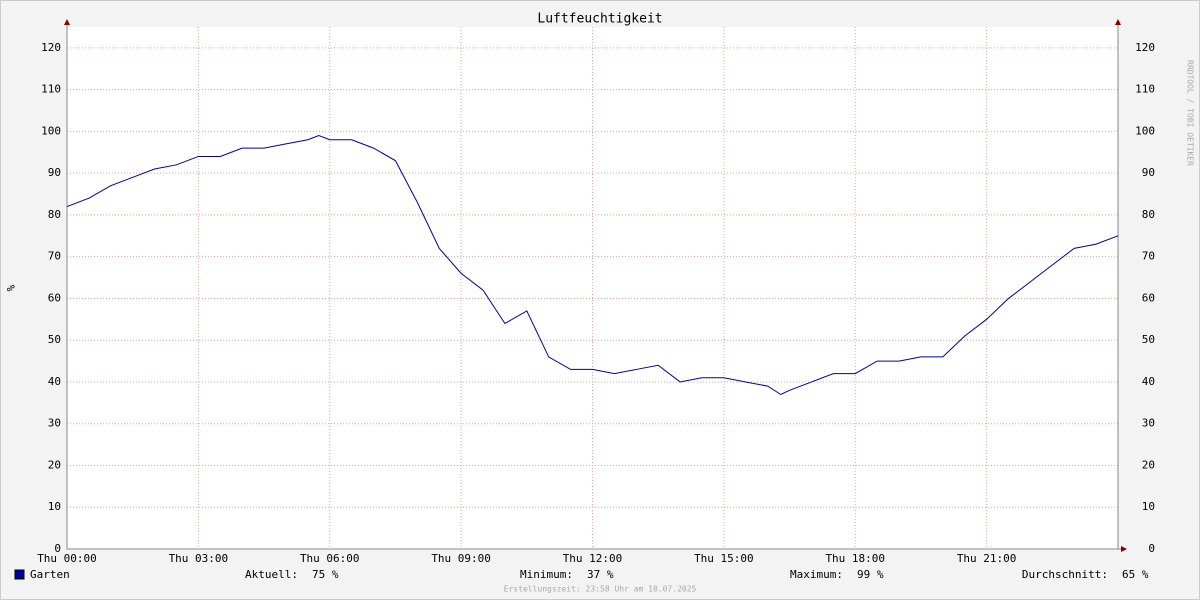  What do you see at coordinates (50, 574) in the screenshot?
I see `legend-label: Garten` at bounding box center [50, 574].